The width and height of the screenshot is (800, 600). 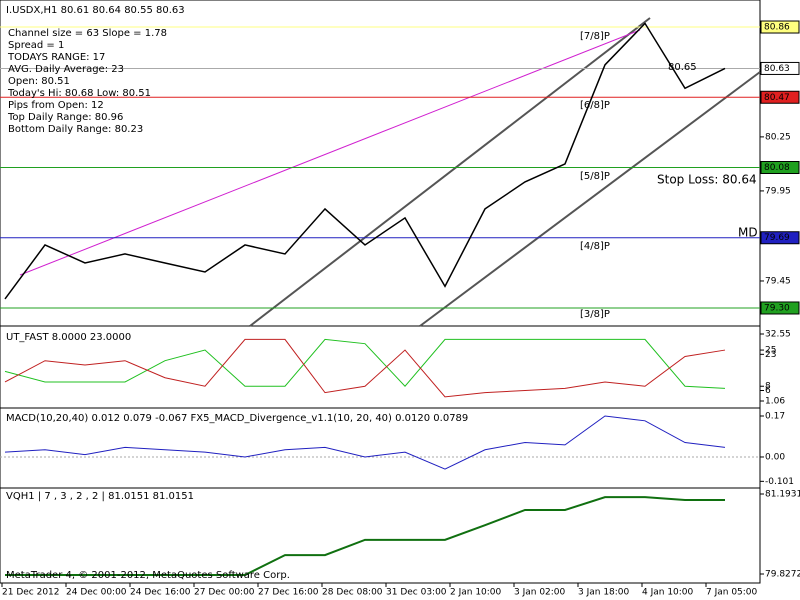 I want to click on date-label: 31 Dec 03:00, so click(x=416, y=593).